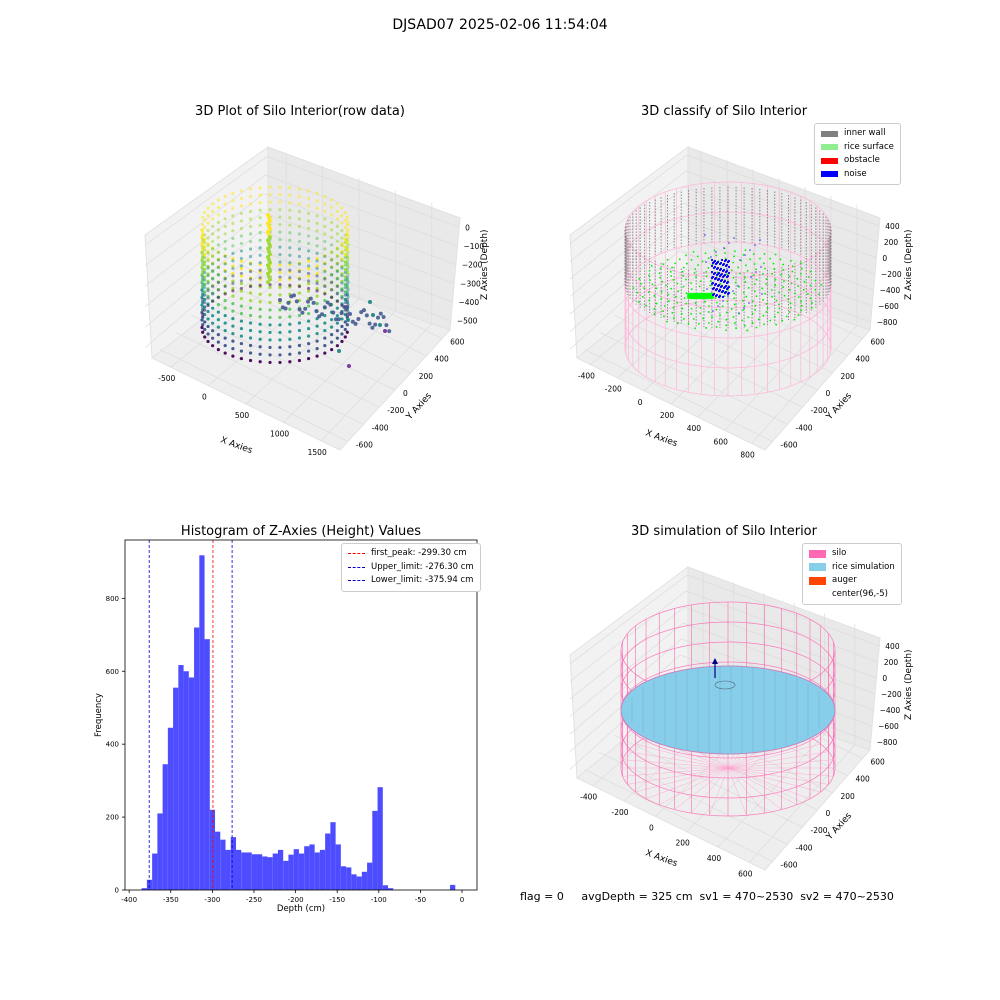 This screenshot has width=1000, height=1000. What do you see at coordinates (724, 111) in the screenshot?
I see `classify-plot-title: 3D classify of Silo Interior` at bounding box center [724, 111].